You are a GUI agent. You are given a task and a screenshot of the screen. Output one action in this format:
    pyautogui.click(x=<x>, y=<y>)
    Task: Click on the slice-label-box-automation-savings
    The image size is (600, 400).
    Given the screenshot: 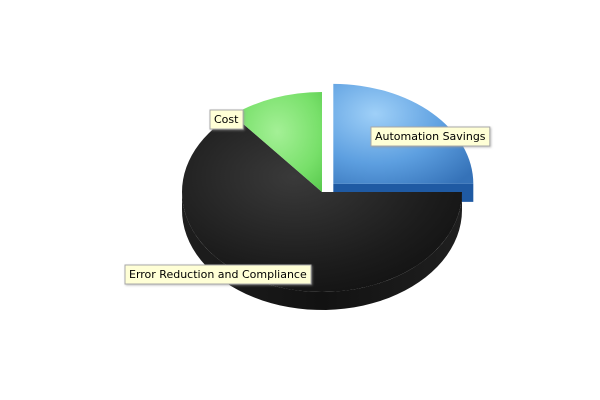 What is the action you would take?
    pyautogui.click(x=430, y=136)
    